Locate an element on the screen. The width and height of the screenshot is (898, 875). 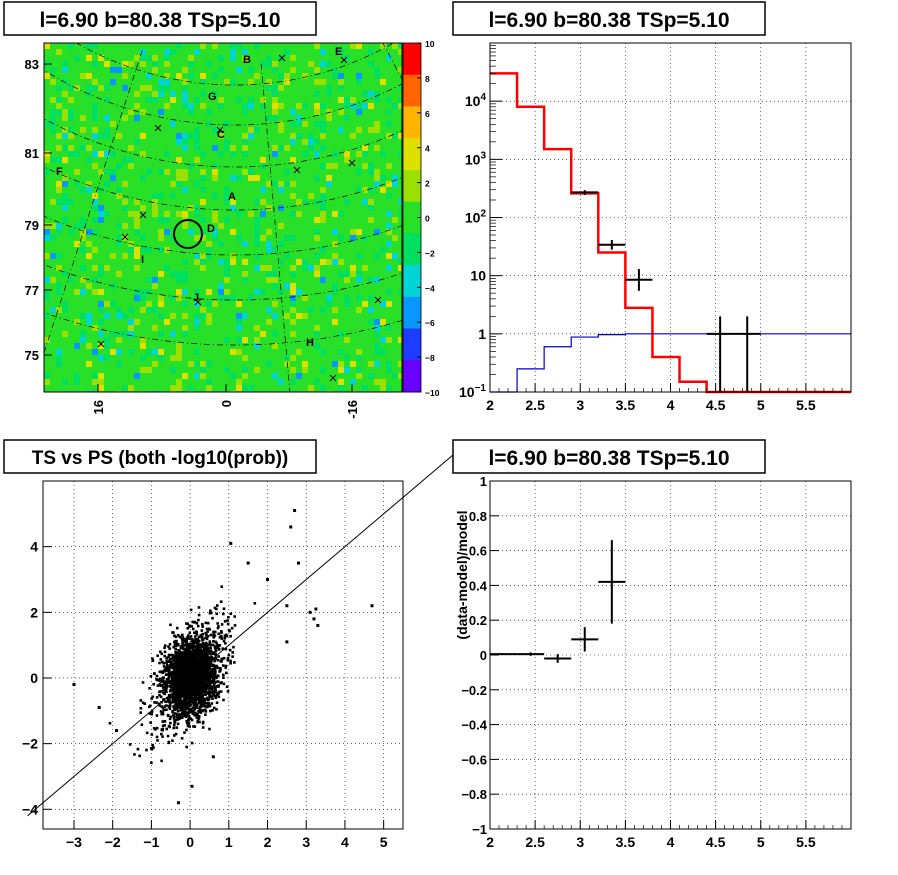
colorbar-tick-label: −8 is located at coordinates (430, 358).